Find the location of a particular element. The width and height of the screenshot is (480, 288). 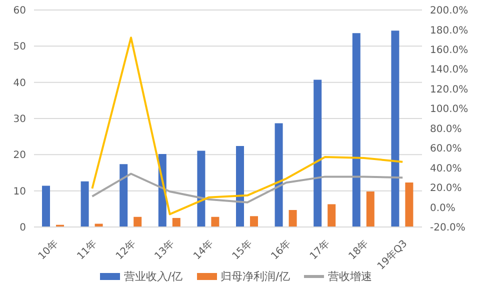

x-tick-label: 16年 is located at coordinates (281, 250).